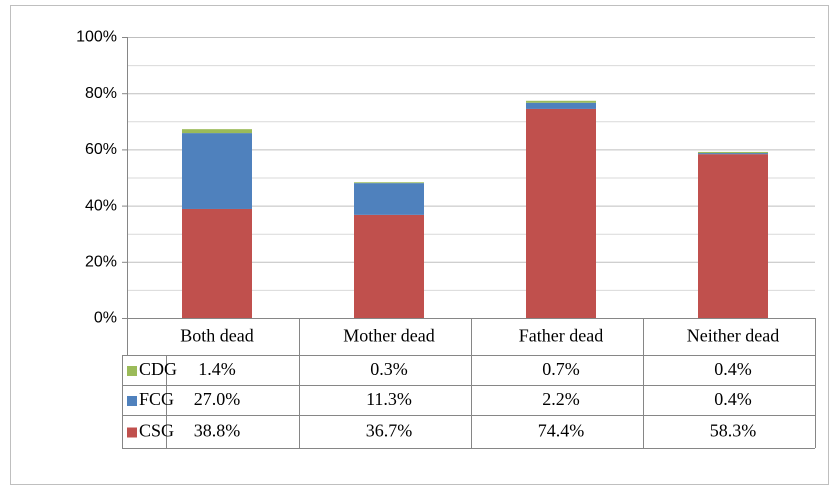  What do you see at coordinates (217, 431) in the screenshot?
I see `data-label: 38.8%` at bounding box center [217, 431].